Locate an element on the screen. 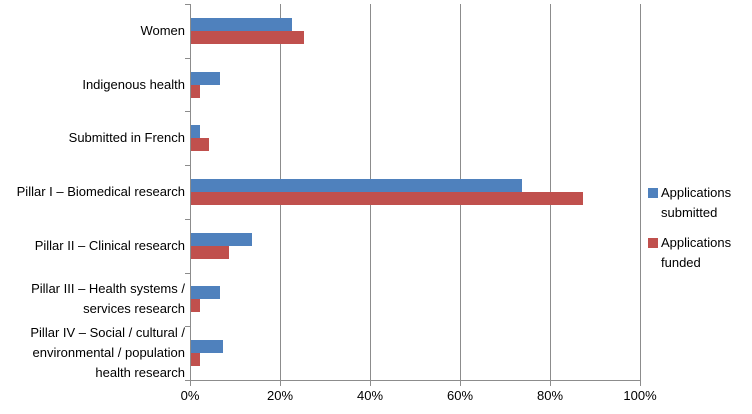 Image resolution: width=752 pixels, height=414 pixels. x-axis-tick-label: 40% is located at coordinates (370, 395).